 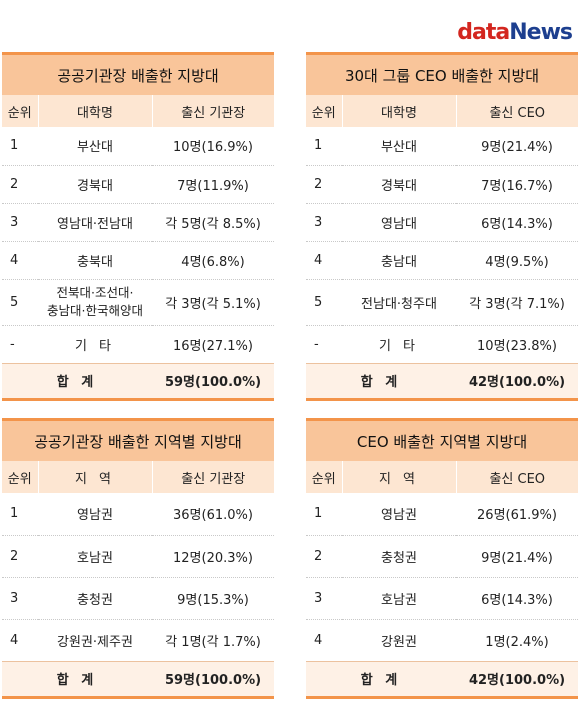 What do you see at coordinates (95, 640) in the screenshot?
I see `region-cell: 강원권·제주권` at bounding box center [95, 640].